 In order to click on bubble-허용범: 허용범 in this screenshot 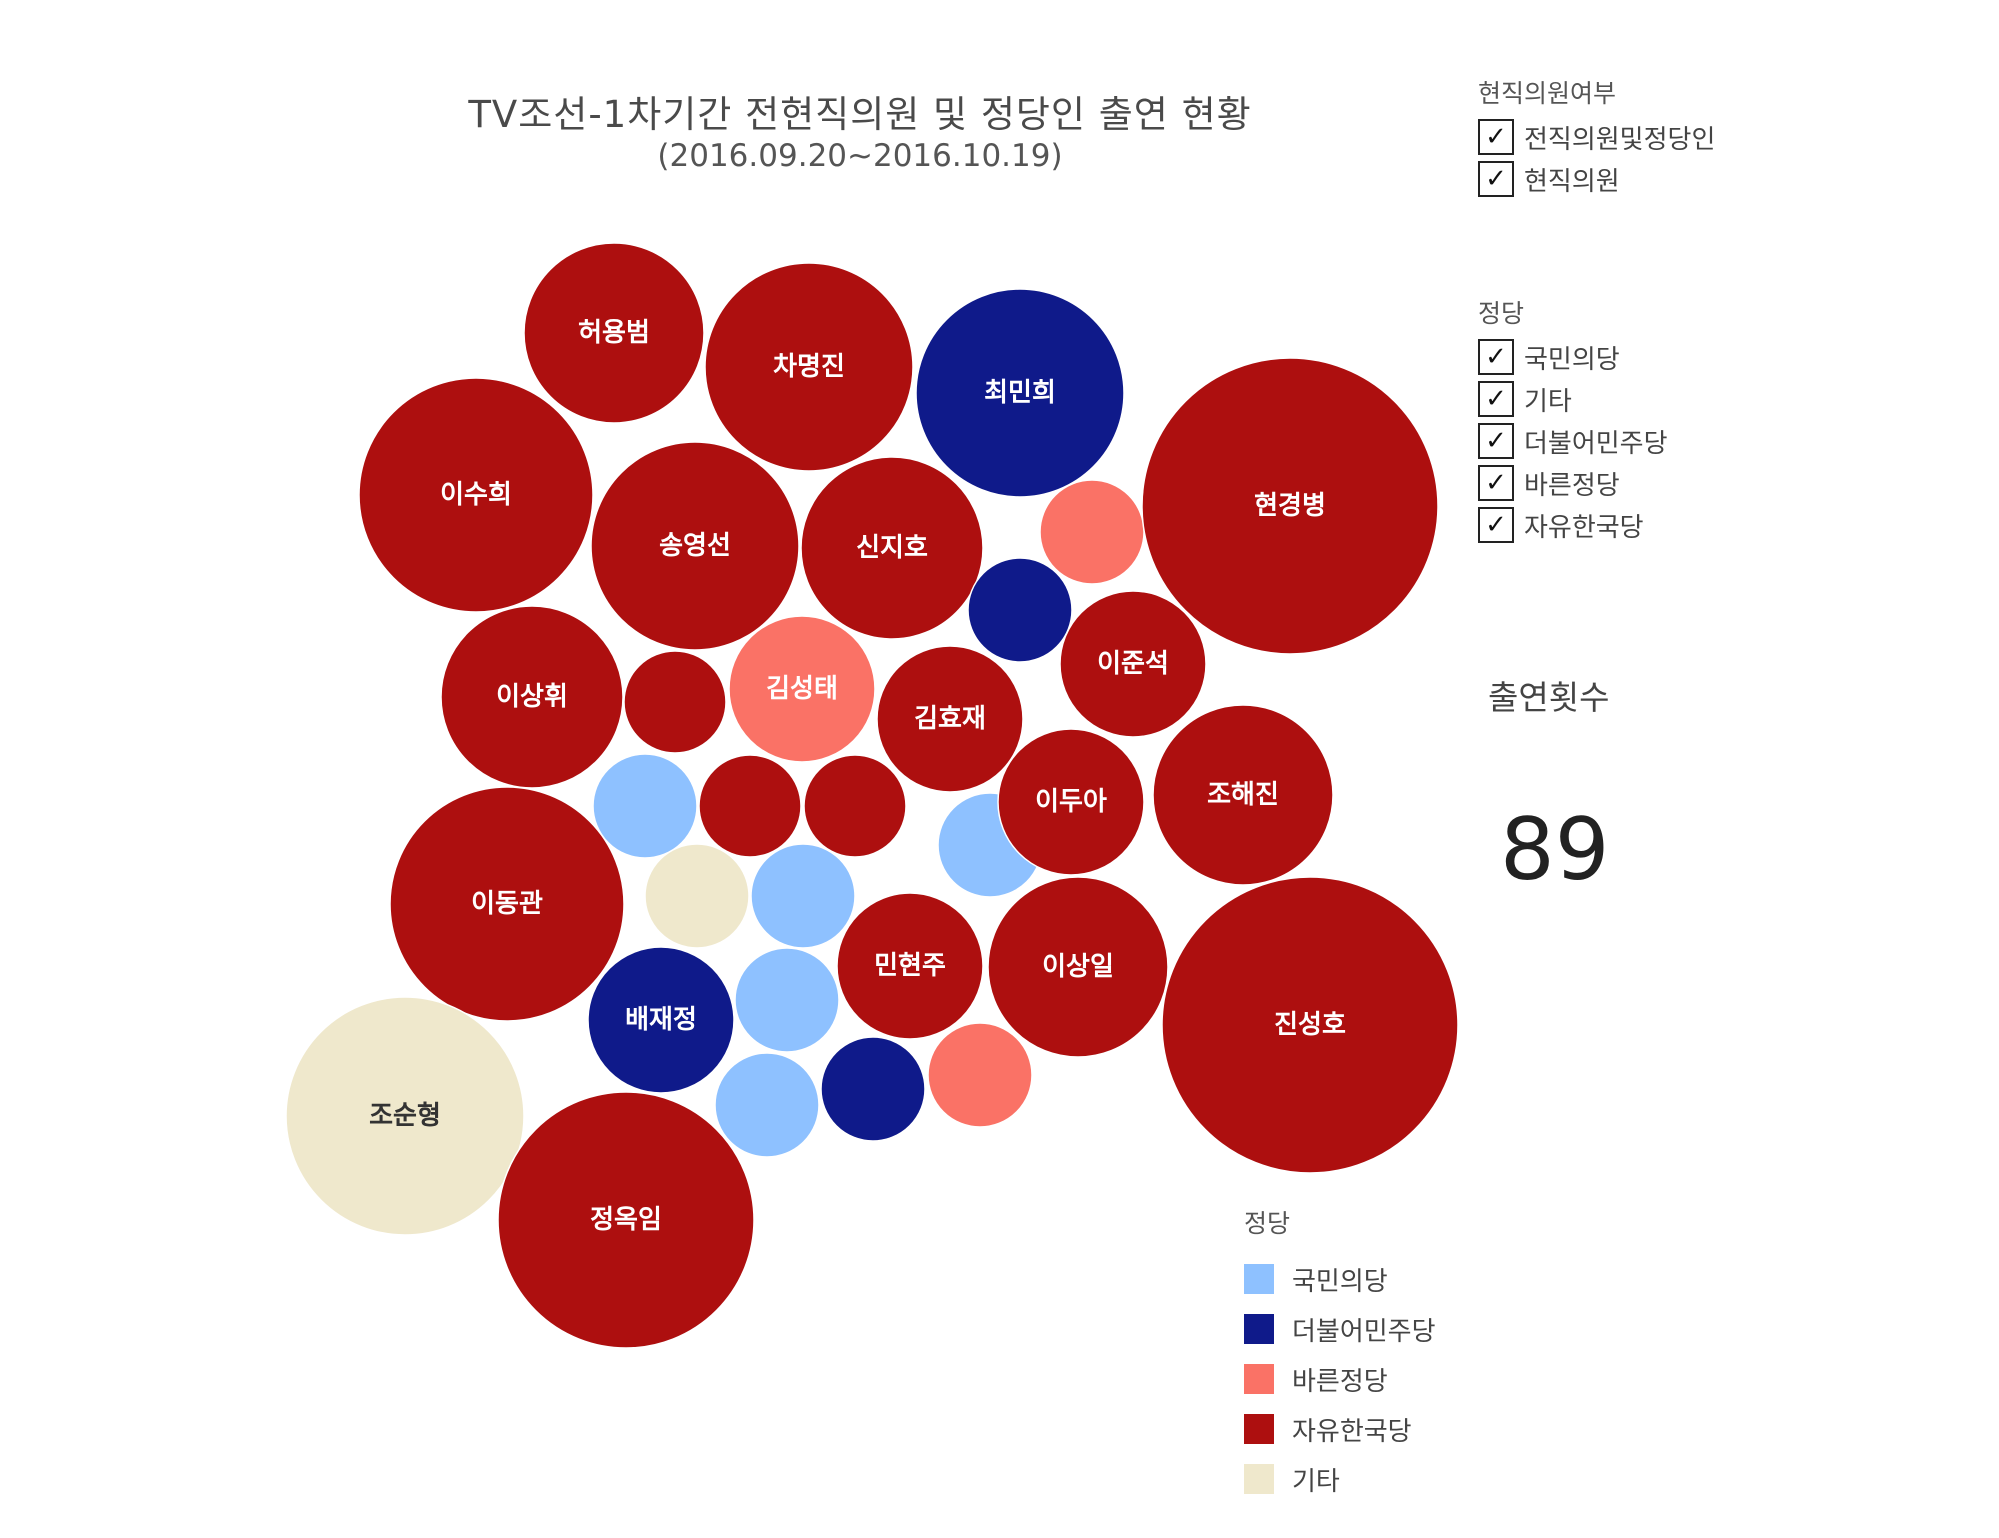, I will do `click(614, 333)`.